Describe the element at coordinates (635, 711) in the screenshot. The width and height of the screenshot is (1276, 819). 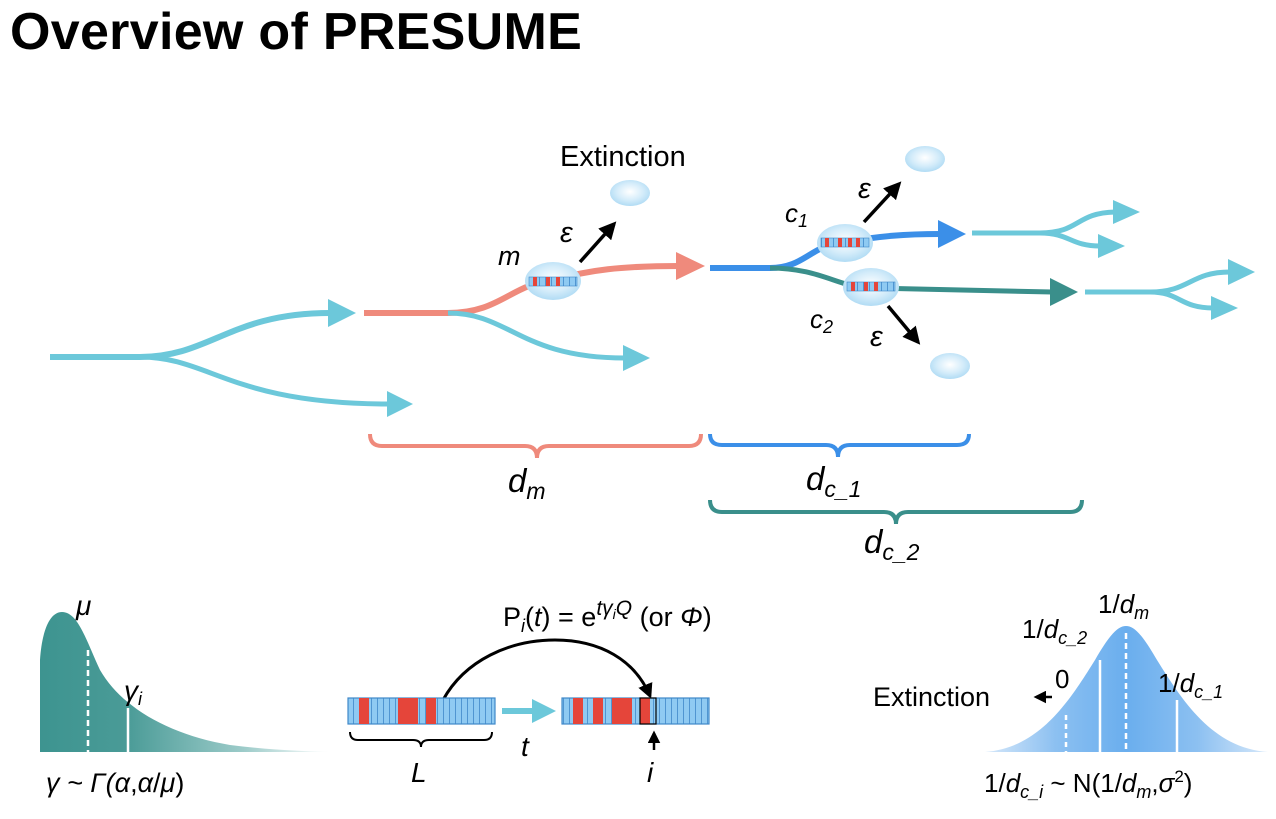
I see `dna-sequence-after` at that location.